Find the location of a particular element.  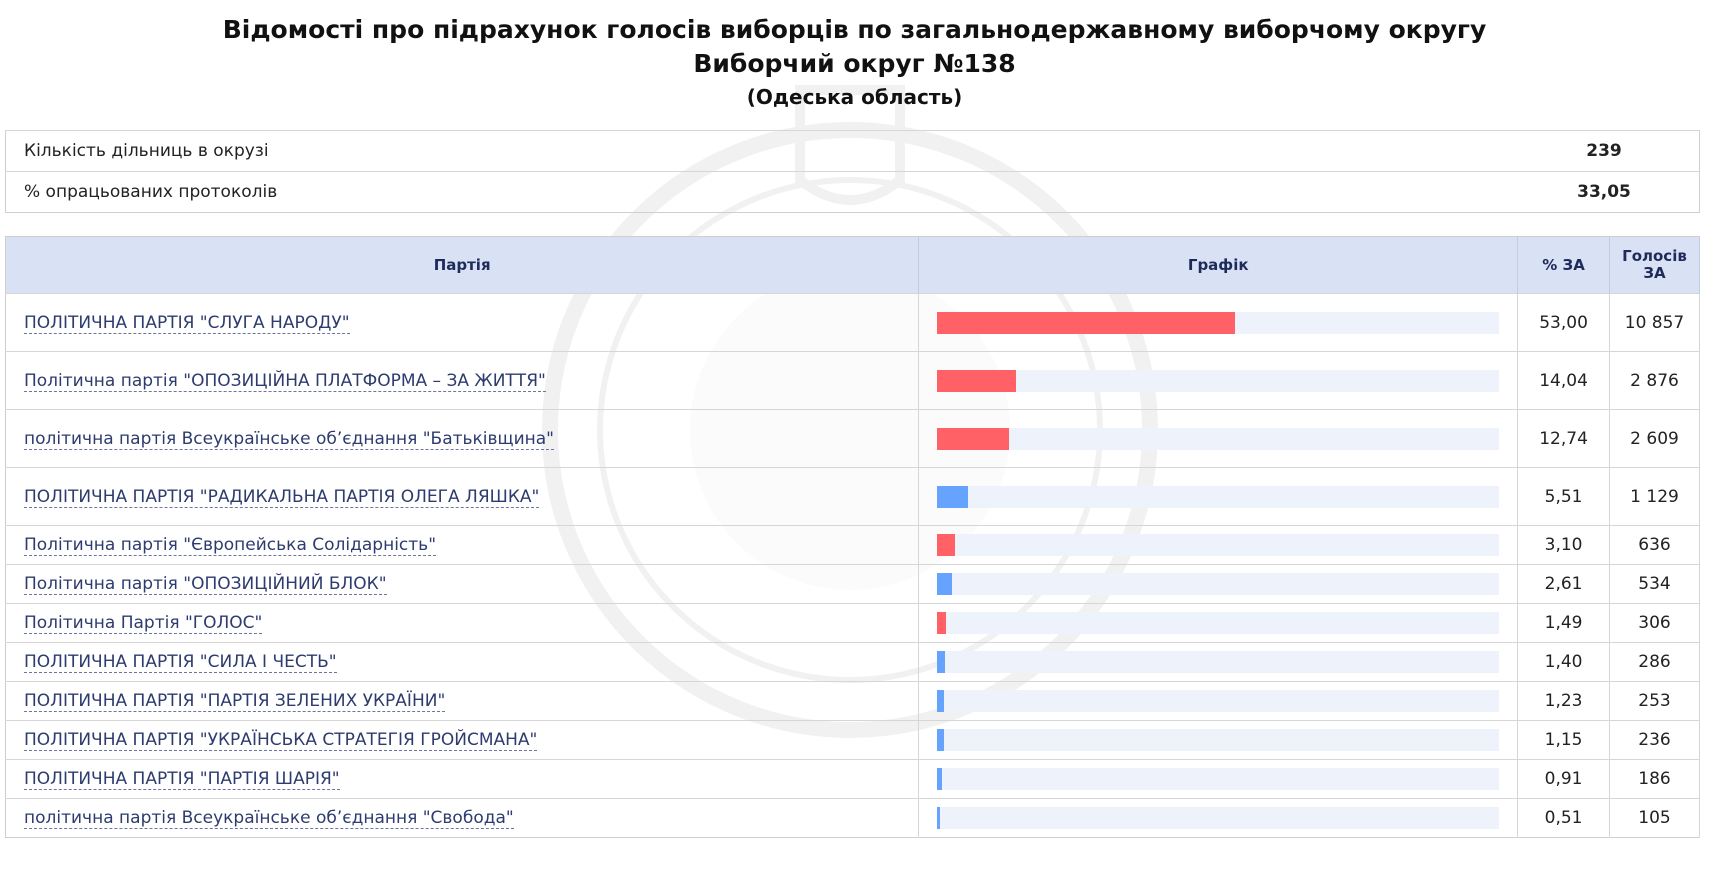

column-header-votes: Голосів ЗА is located at coordinates (1654, 265).